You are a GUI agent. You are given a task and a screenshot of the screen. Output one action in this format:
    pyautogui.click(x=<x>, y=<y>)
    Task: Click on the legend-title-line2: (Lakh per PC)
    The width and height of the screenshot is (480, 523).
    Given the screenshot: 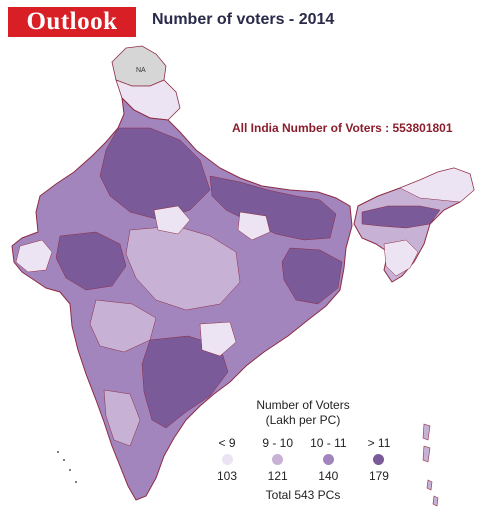 What is the action you would take?
    pyautogui.click(x=303, y=420)
    